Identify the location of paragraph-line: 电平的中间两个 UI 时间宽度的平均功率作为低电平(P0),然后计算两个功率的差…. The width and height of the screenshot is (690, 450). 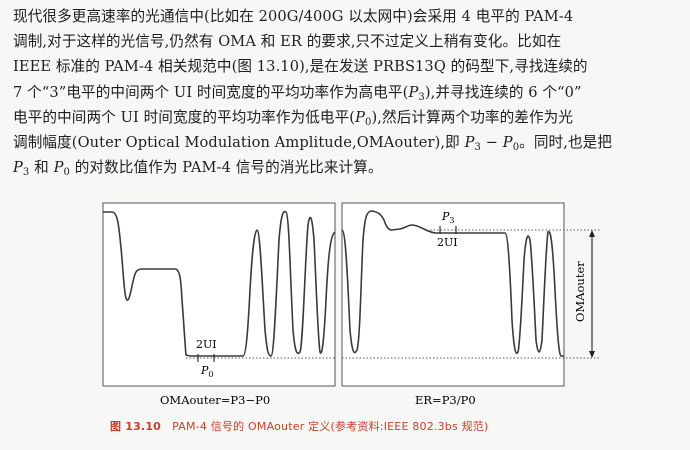
(293, 118).